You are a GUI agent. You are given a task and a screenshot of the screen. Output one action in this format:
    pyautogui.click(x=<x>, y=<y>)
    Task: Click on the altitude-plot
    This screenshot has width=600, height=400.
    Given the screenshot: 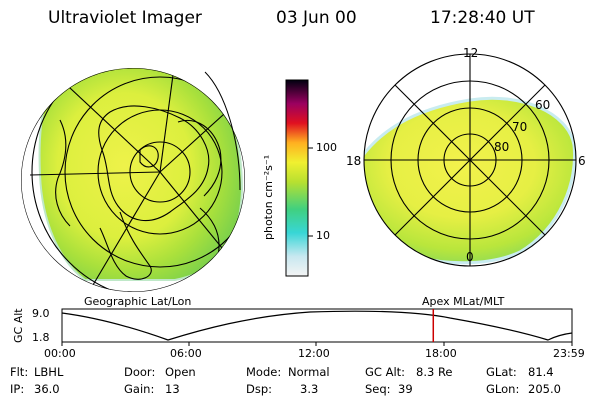 What is the action you would take?
    pyautogui.click(x=317, y=327)
    